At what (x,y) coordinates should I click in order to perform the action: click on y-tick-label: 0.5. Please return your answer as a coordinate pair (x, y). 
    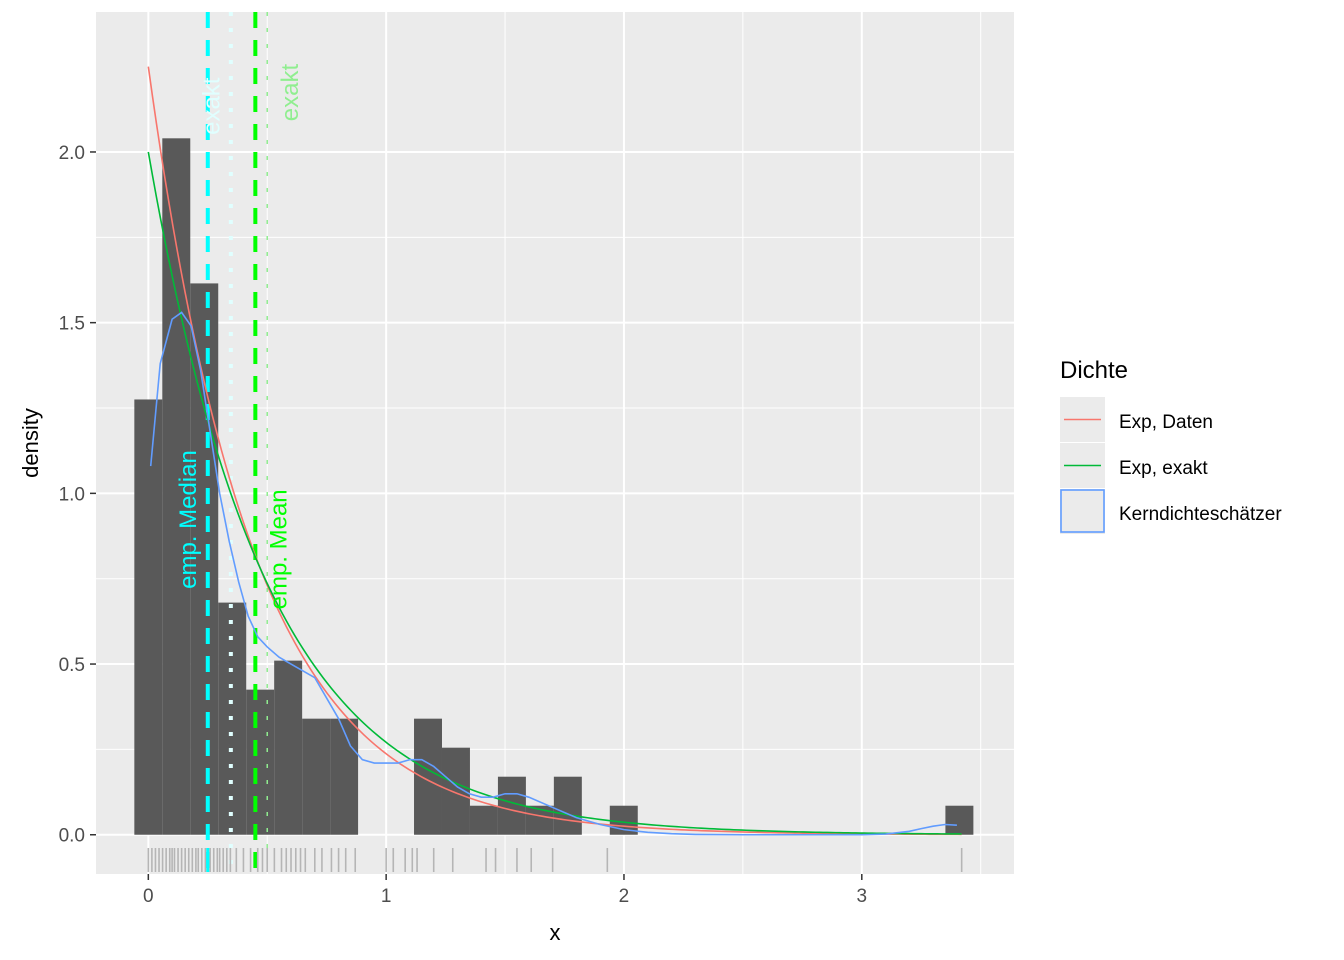
    Looking at the image, I should click on (72, 665).